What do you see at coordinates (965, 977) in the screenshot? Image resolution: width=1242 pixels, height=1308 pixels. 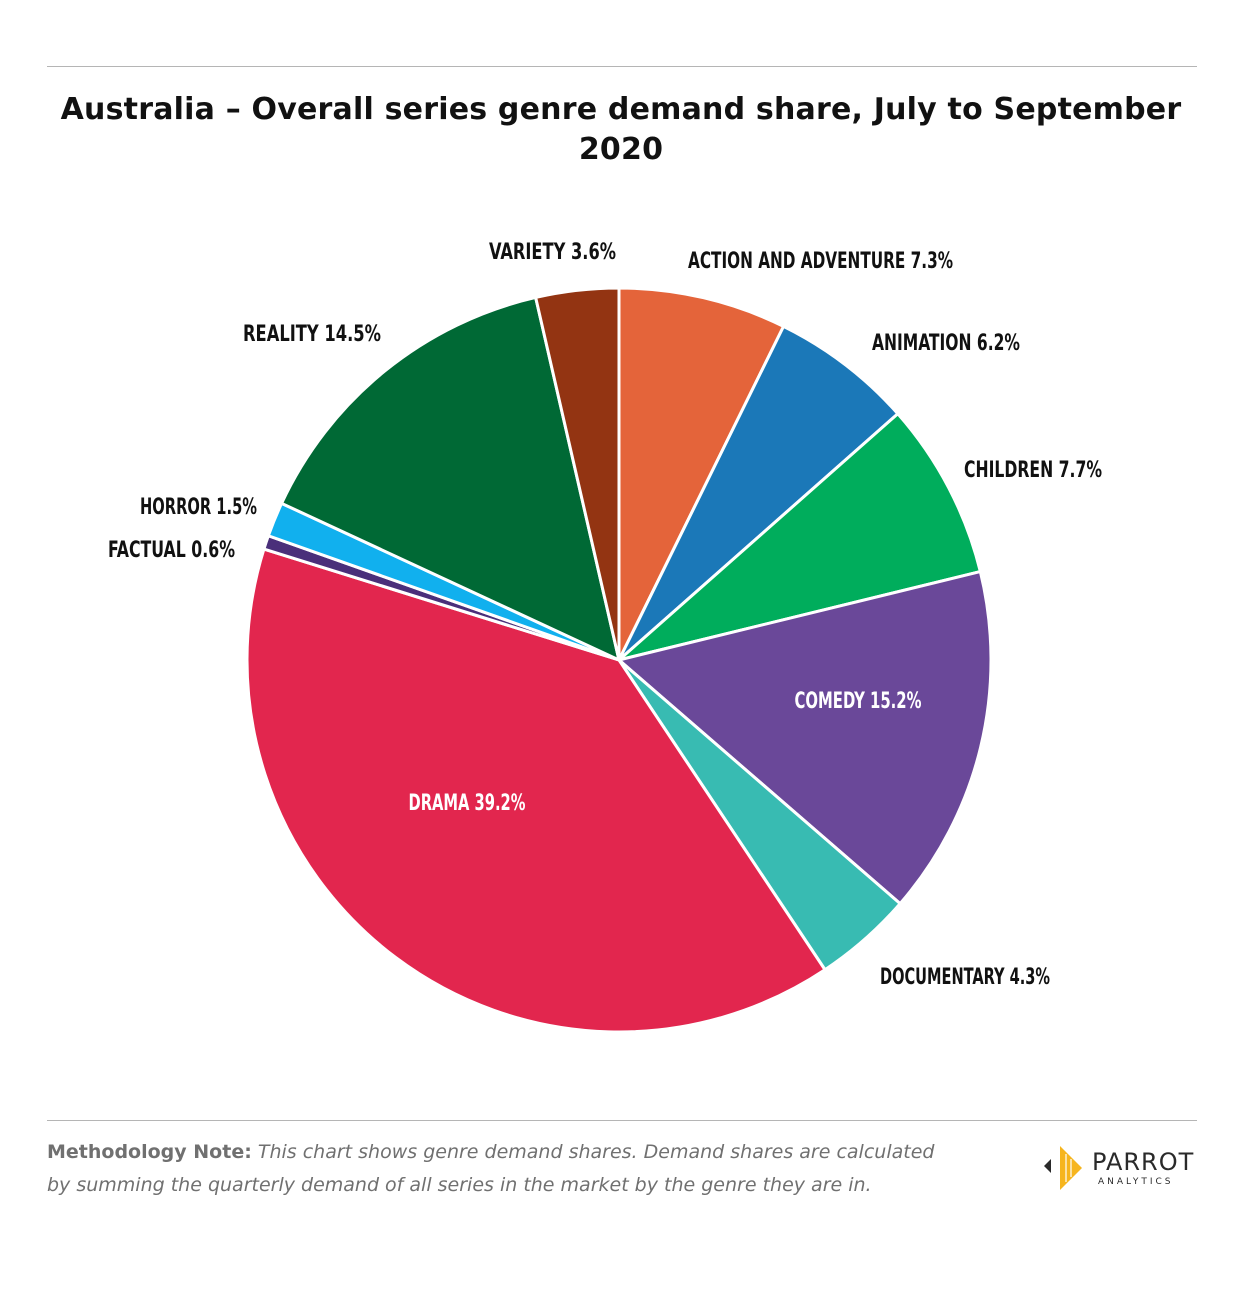 I see `pie-label-documentary: DOCUMENTARY 4.3%` at bounding box center [965, 977].